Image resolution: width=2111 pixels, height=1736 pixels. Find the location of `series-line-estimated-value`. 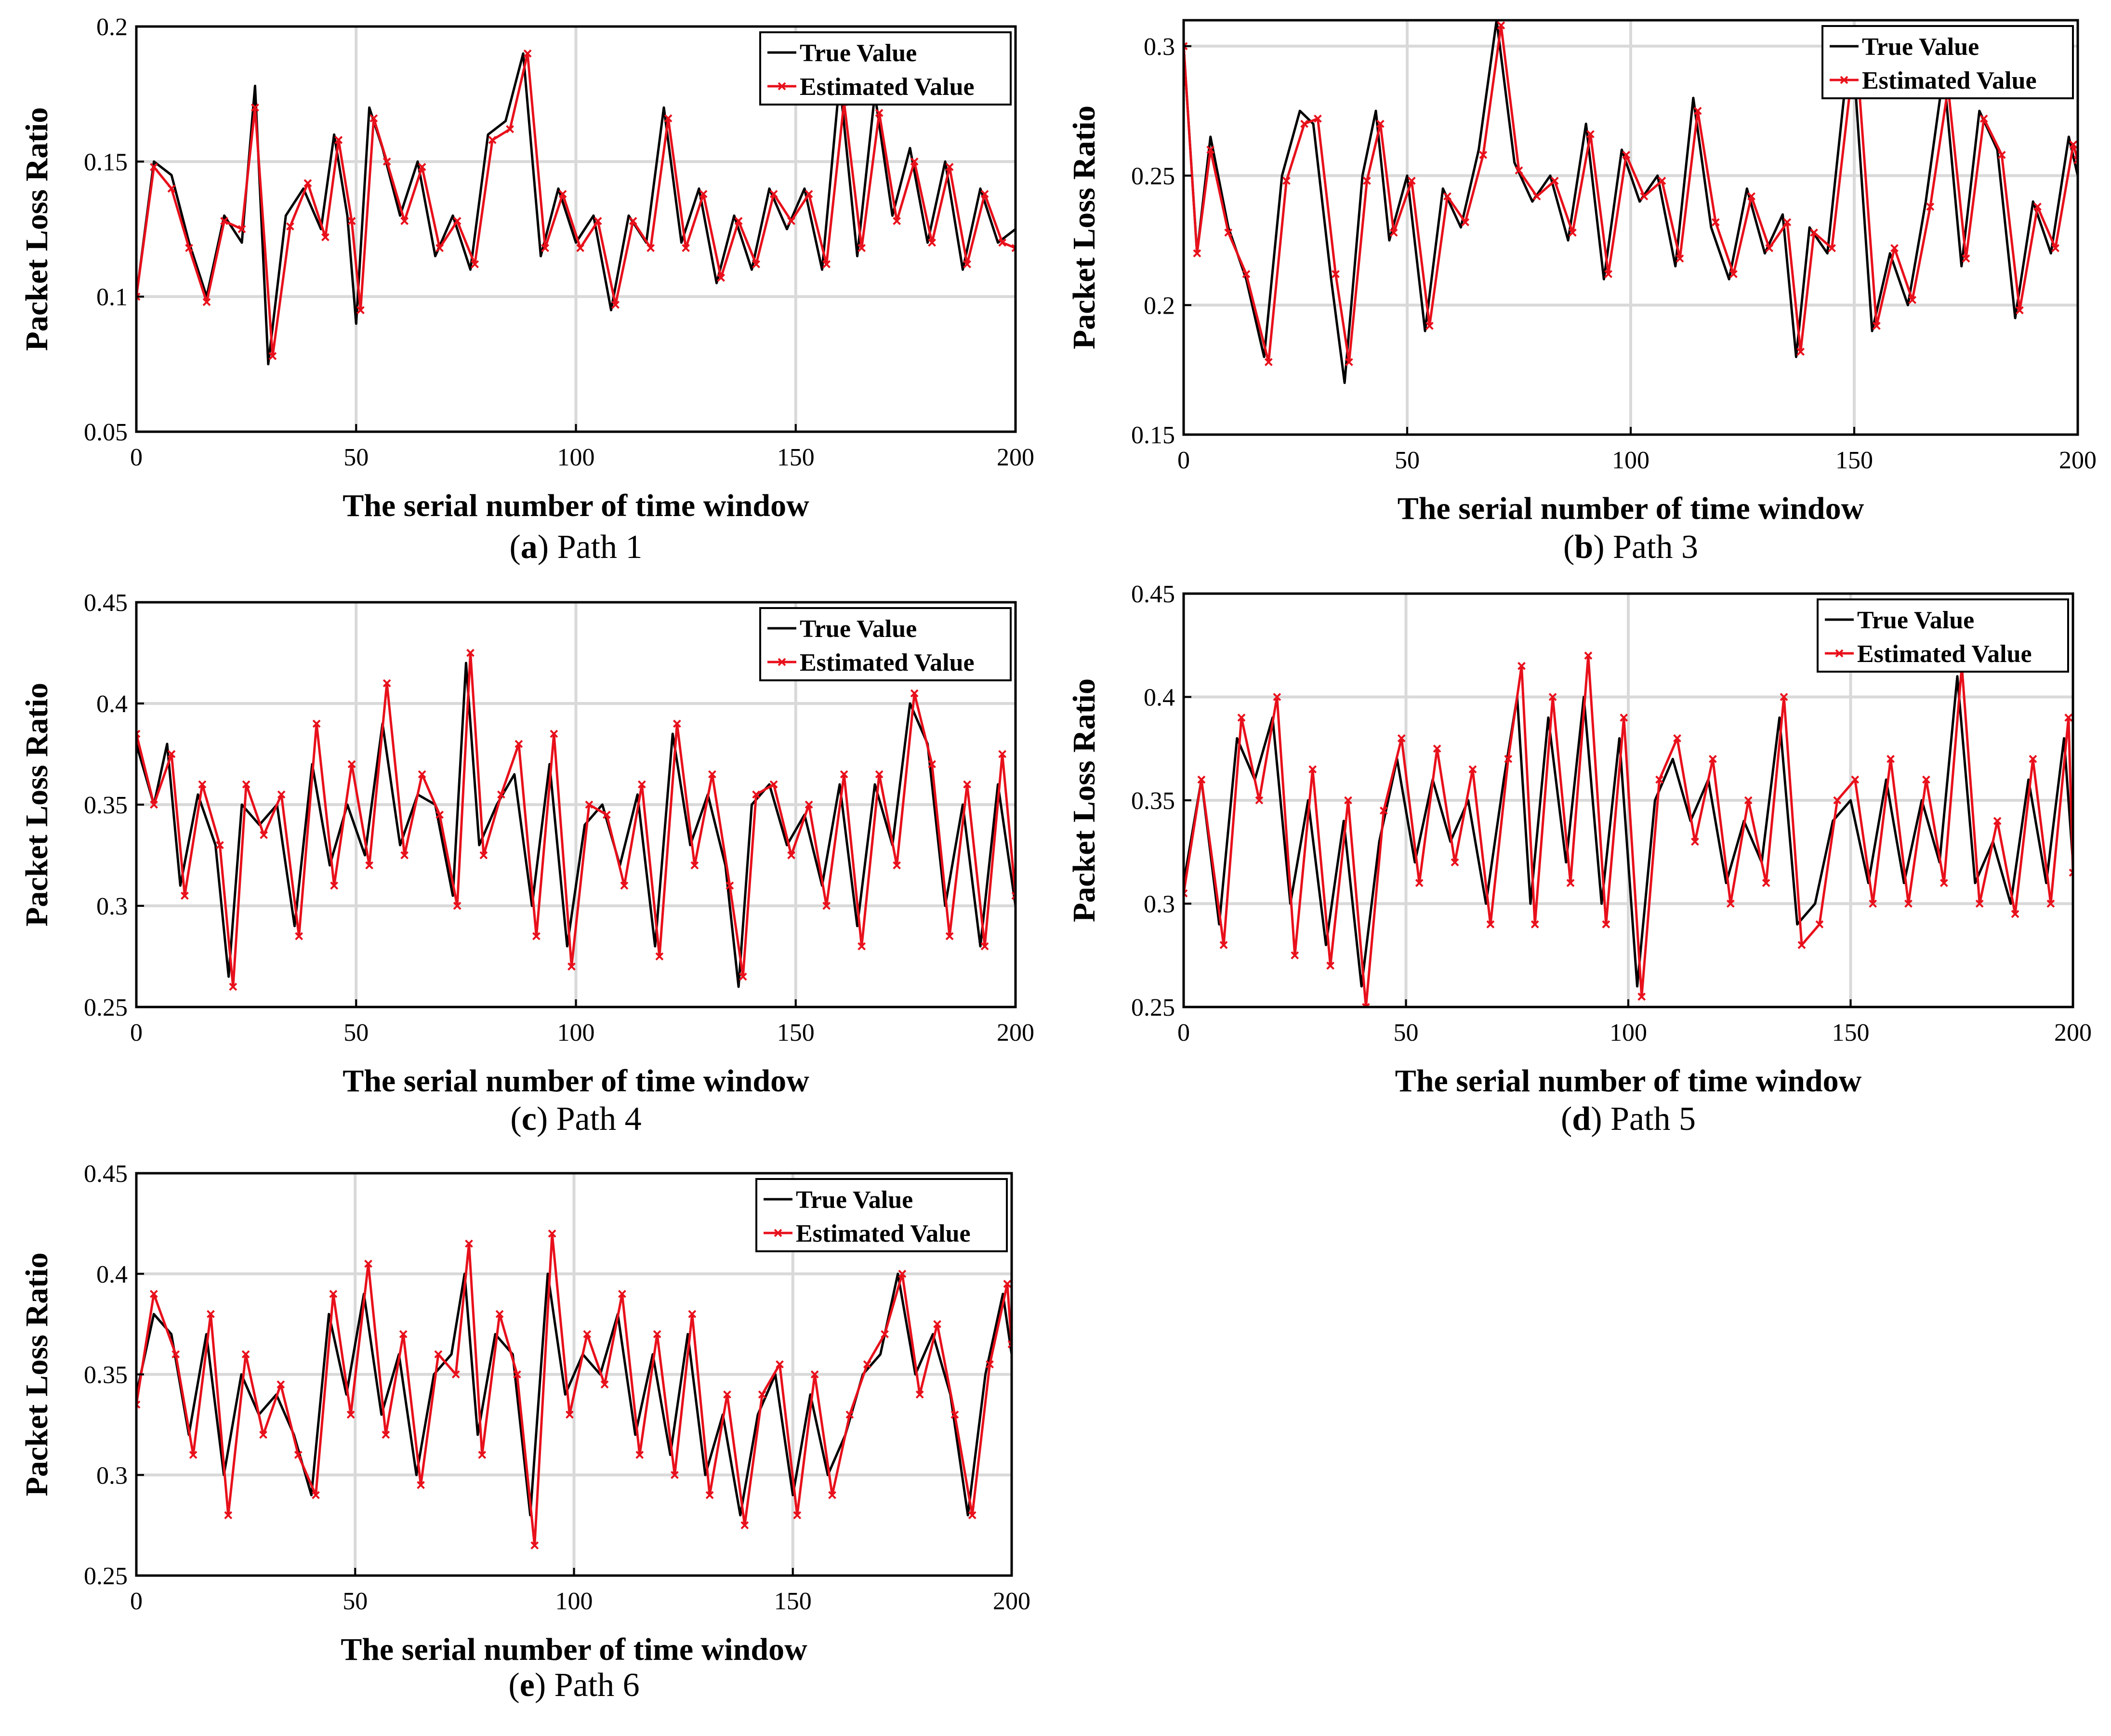

series-line-estimated-value is located at coordinates (574, 1389).